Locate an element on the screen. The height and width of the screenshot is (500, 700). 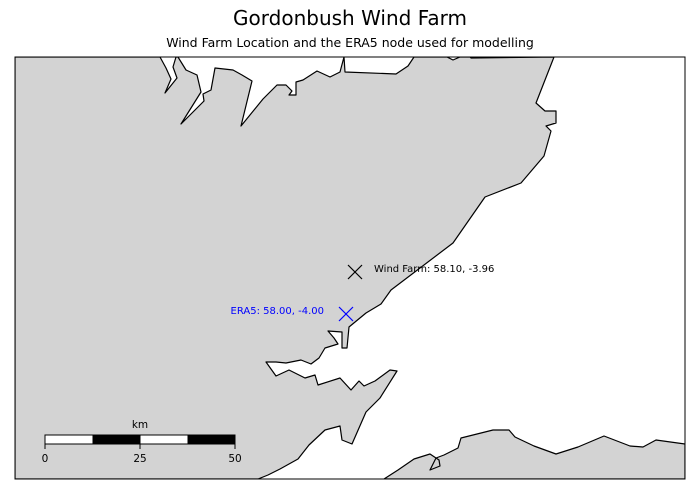
scale-bar-tick-50: 50 is located at coordinates (234, 459).